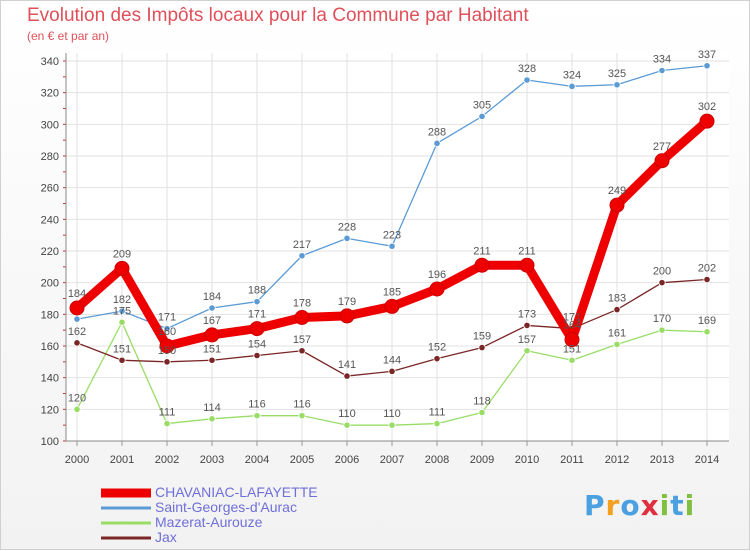 The width and height of the screenshot is (750, 551). I want to click on data-label: 324, so click(572, 75).